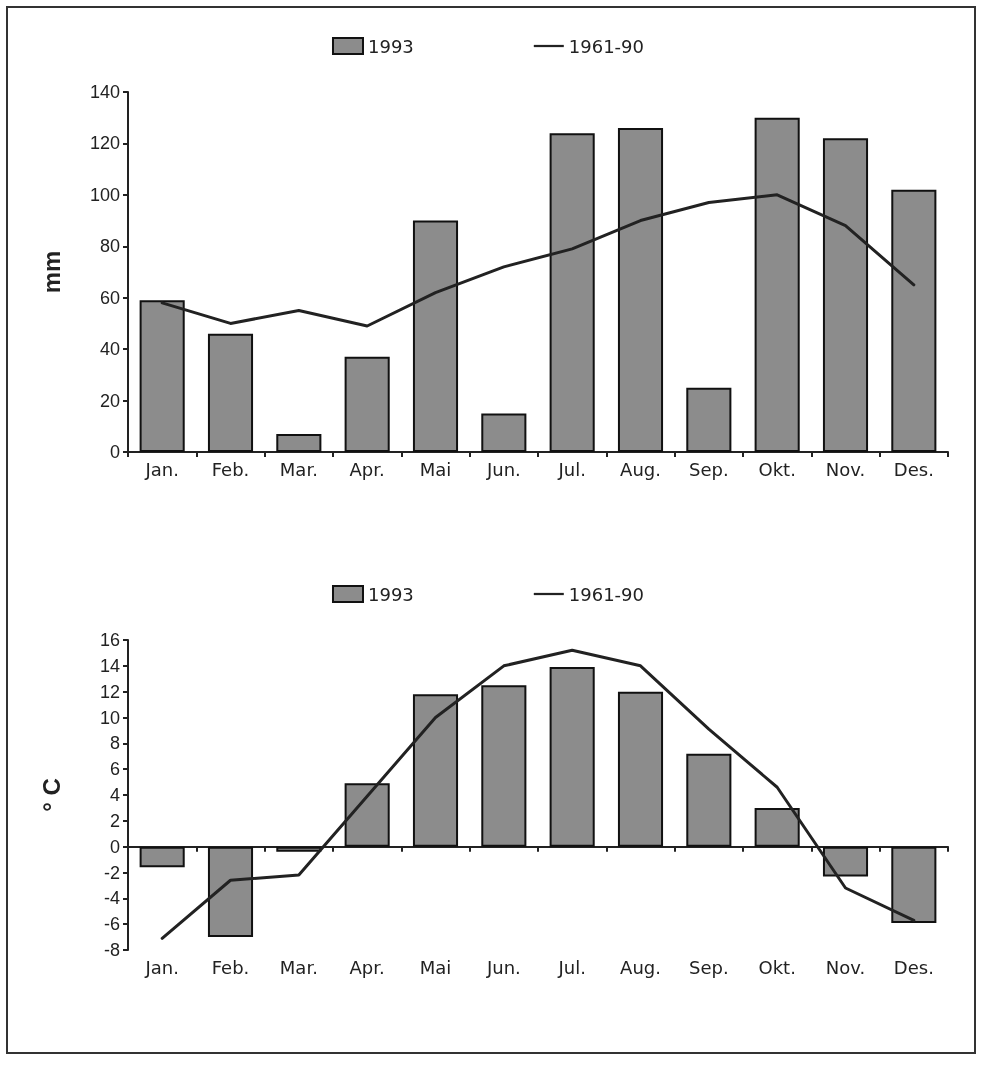  Describe the element at coordinates (111, 898) in the screenshot. I see `y-tick-label: -4` at that location.